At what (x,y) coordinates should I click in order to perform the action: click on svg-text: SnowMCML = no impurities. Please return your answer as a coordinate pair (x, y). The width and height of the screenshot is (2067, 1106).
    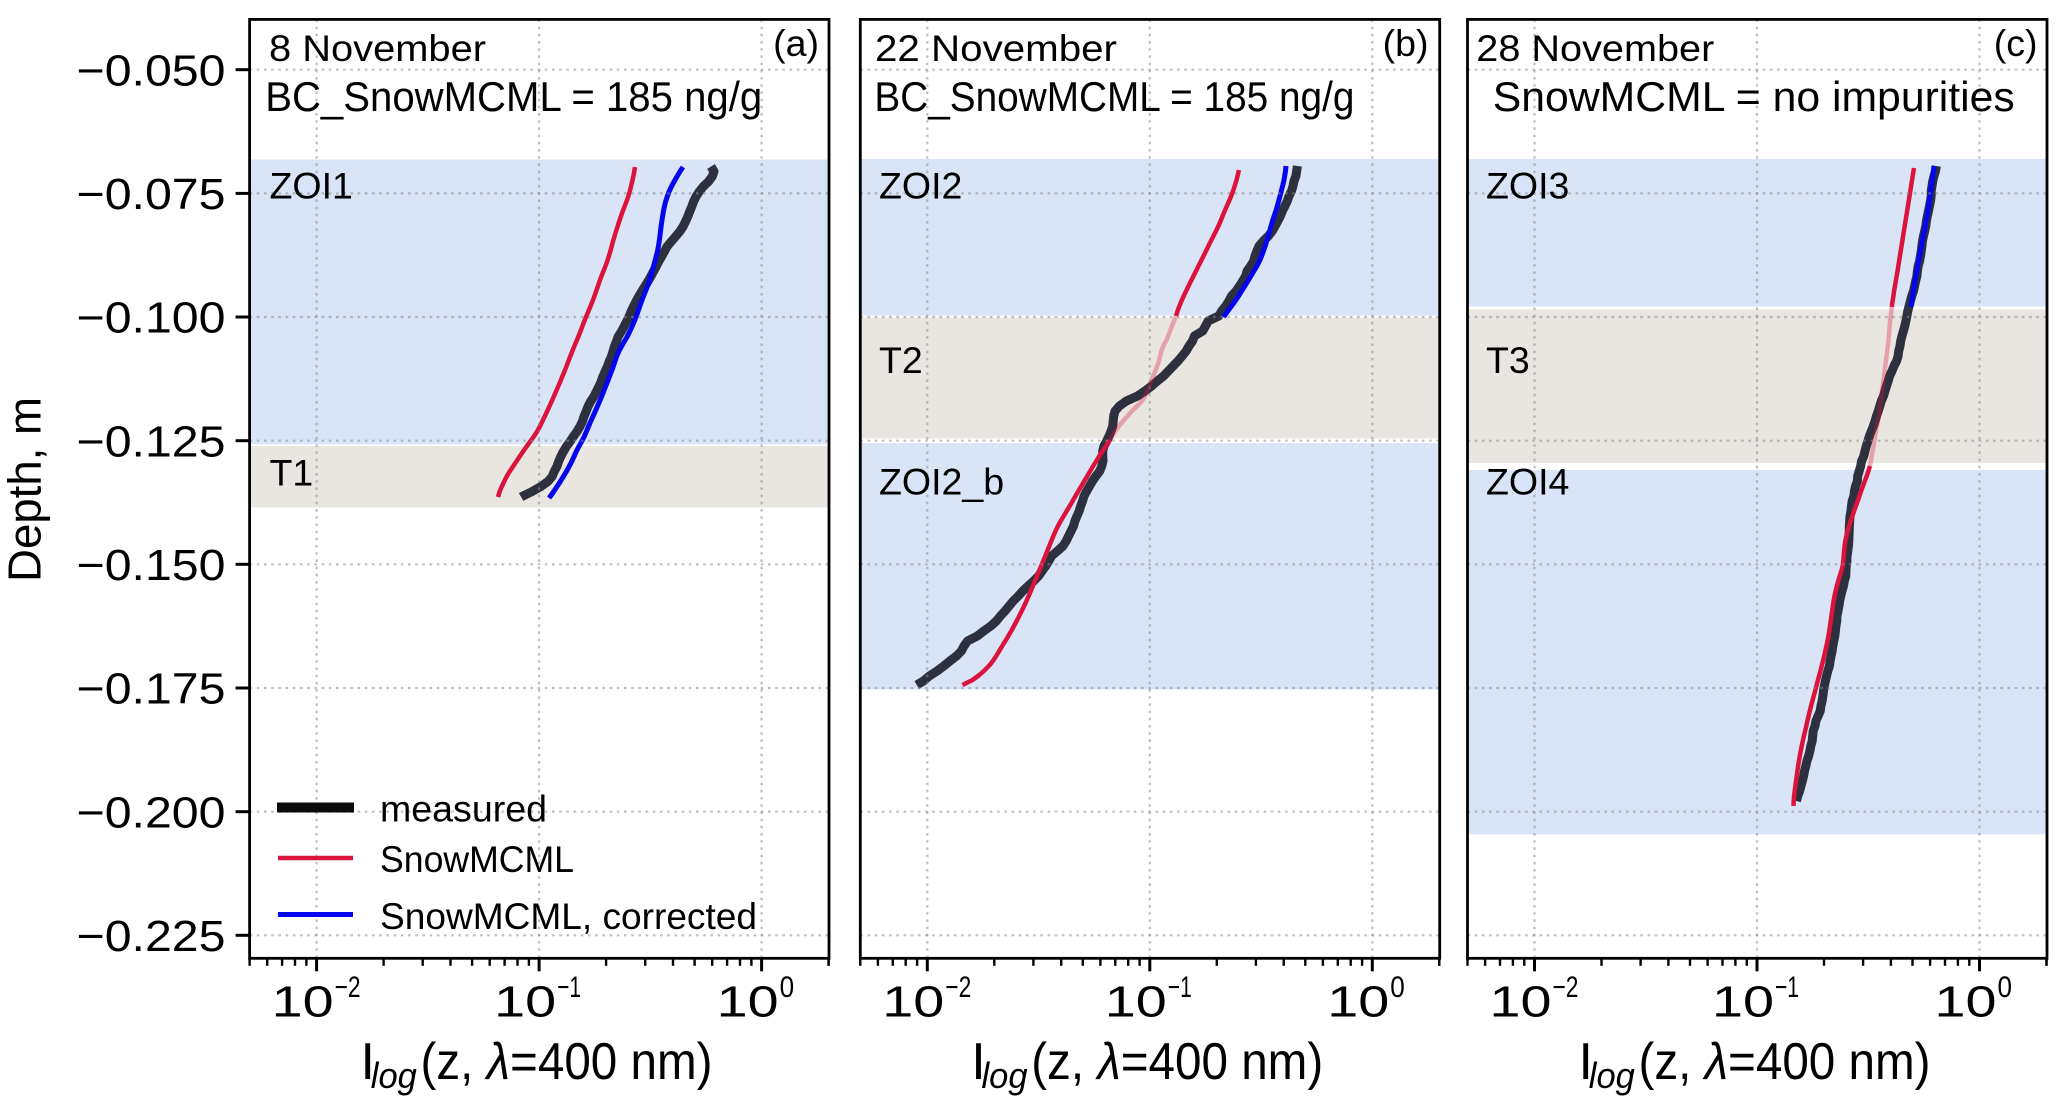
    Looking at the image, I should click on (1754, 96).